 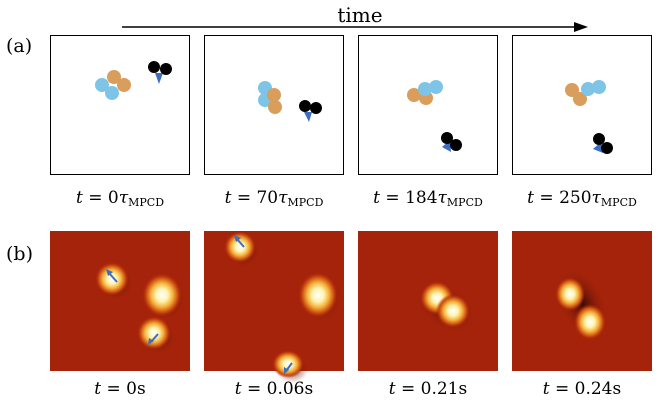 I want to click on row-a-label: (a), so click(x=19, y=46).